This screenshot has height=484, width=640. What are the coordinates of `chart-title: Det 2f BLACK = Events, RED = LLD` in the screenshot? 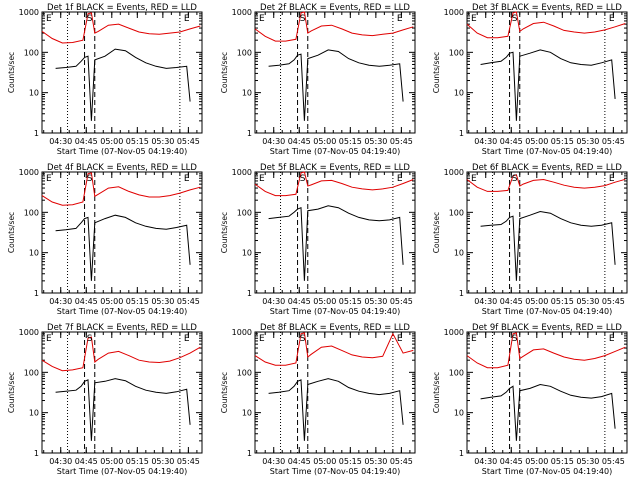 It's located at (335, 8).